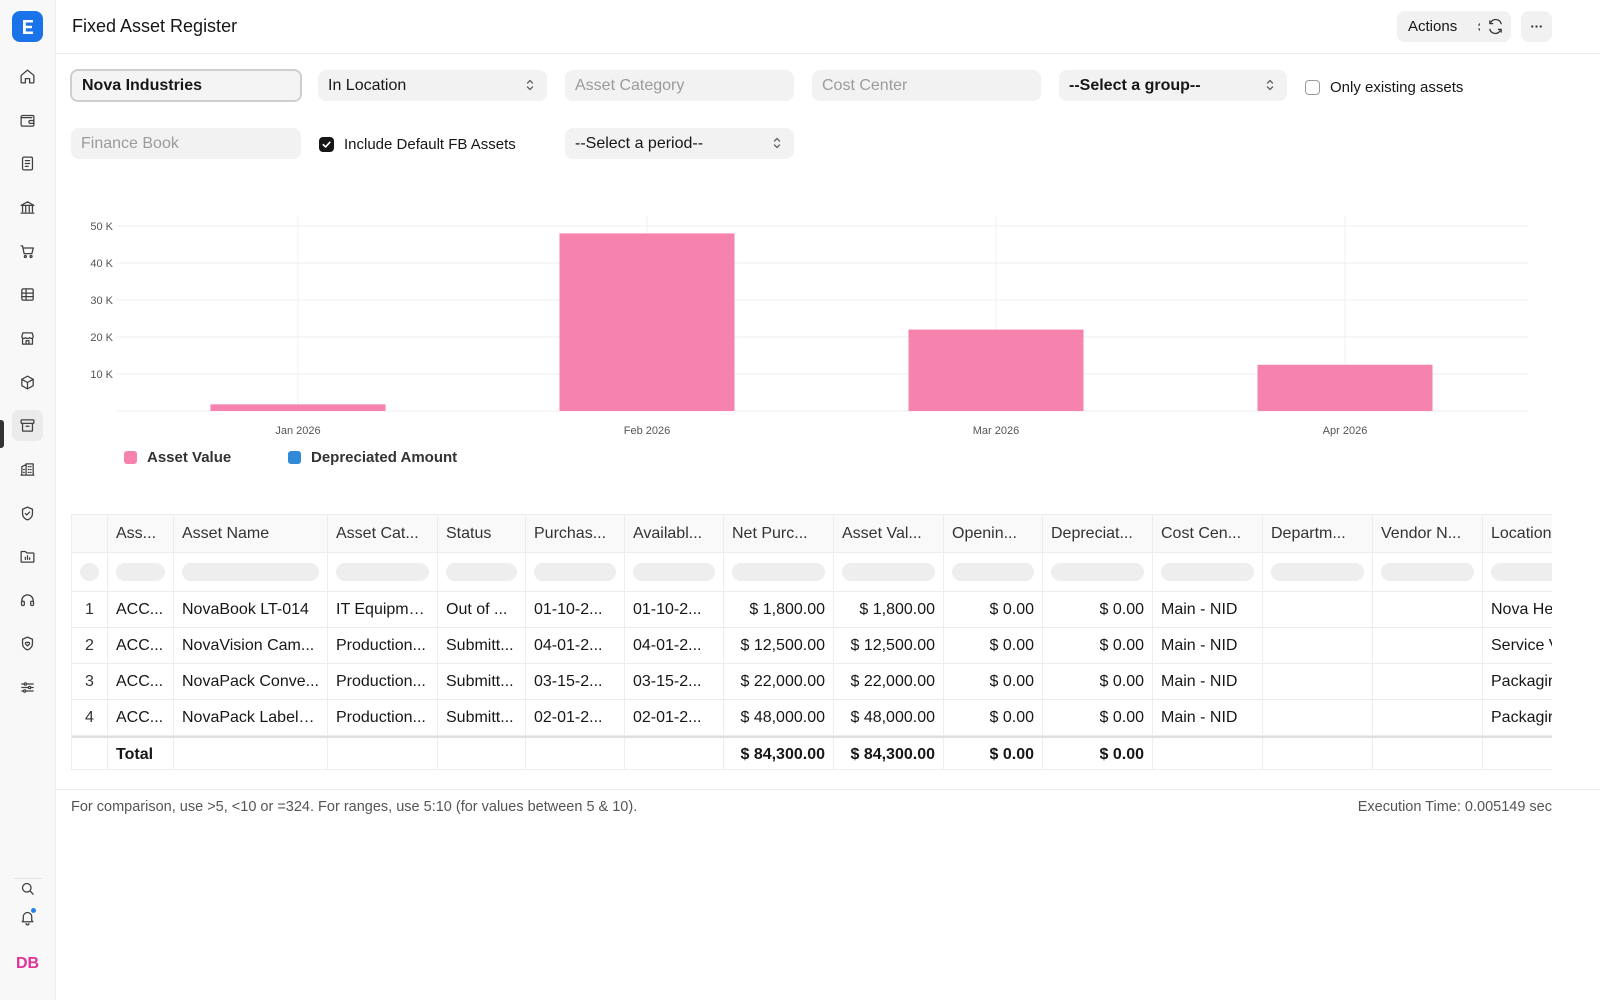 The image size is (1600, 1000). Describe the element at coordinates (482, 533) in the screenshot. I see `column-header: Status` at that location.